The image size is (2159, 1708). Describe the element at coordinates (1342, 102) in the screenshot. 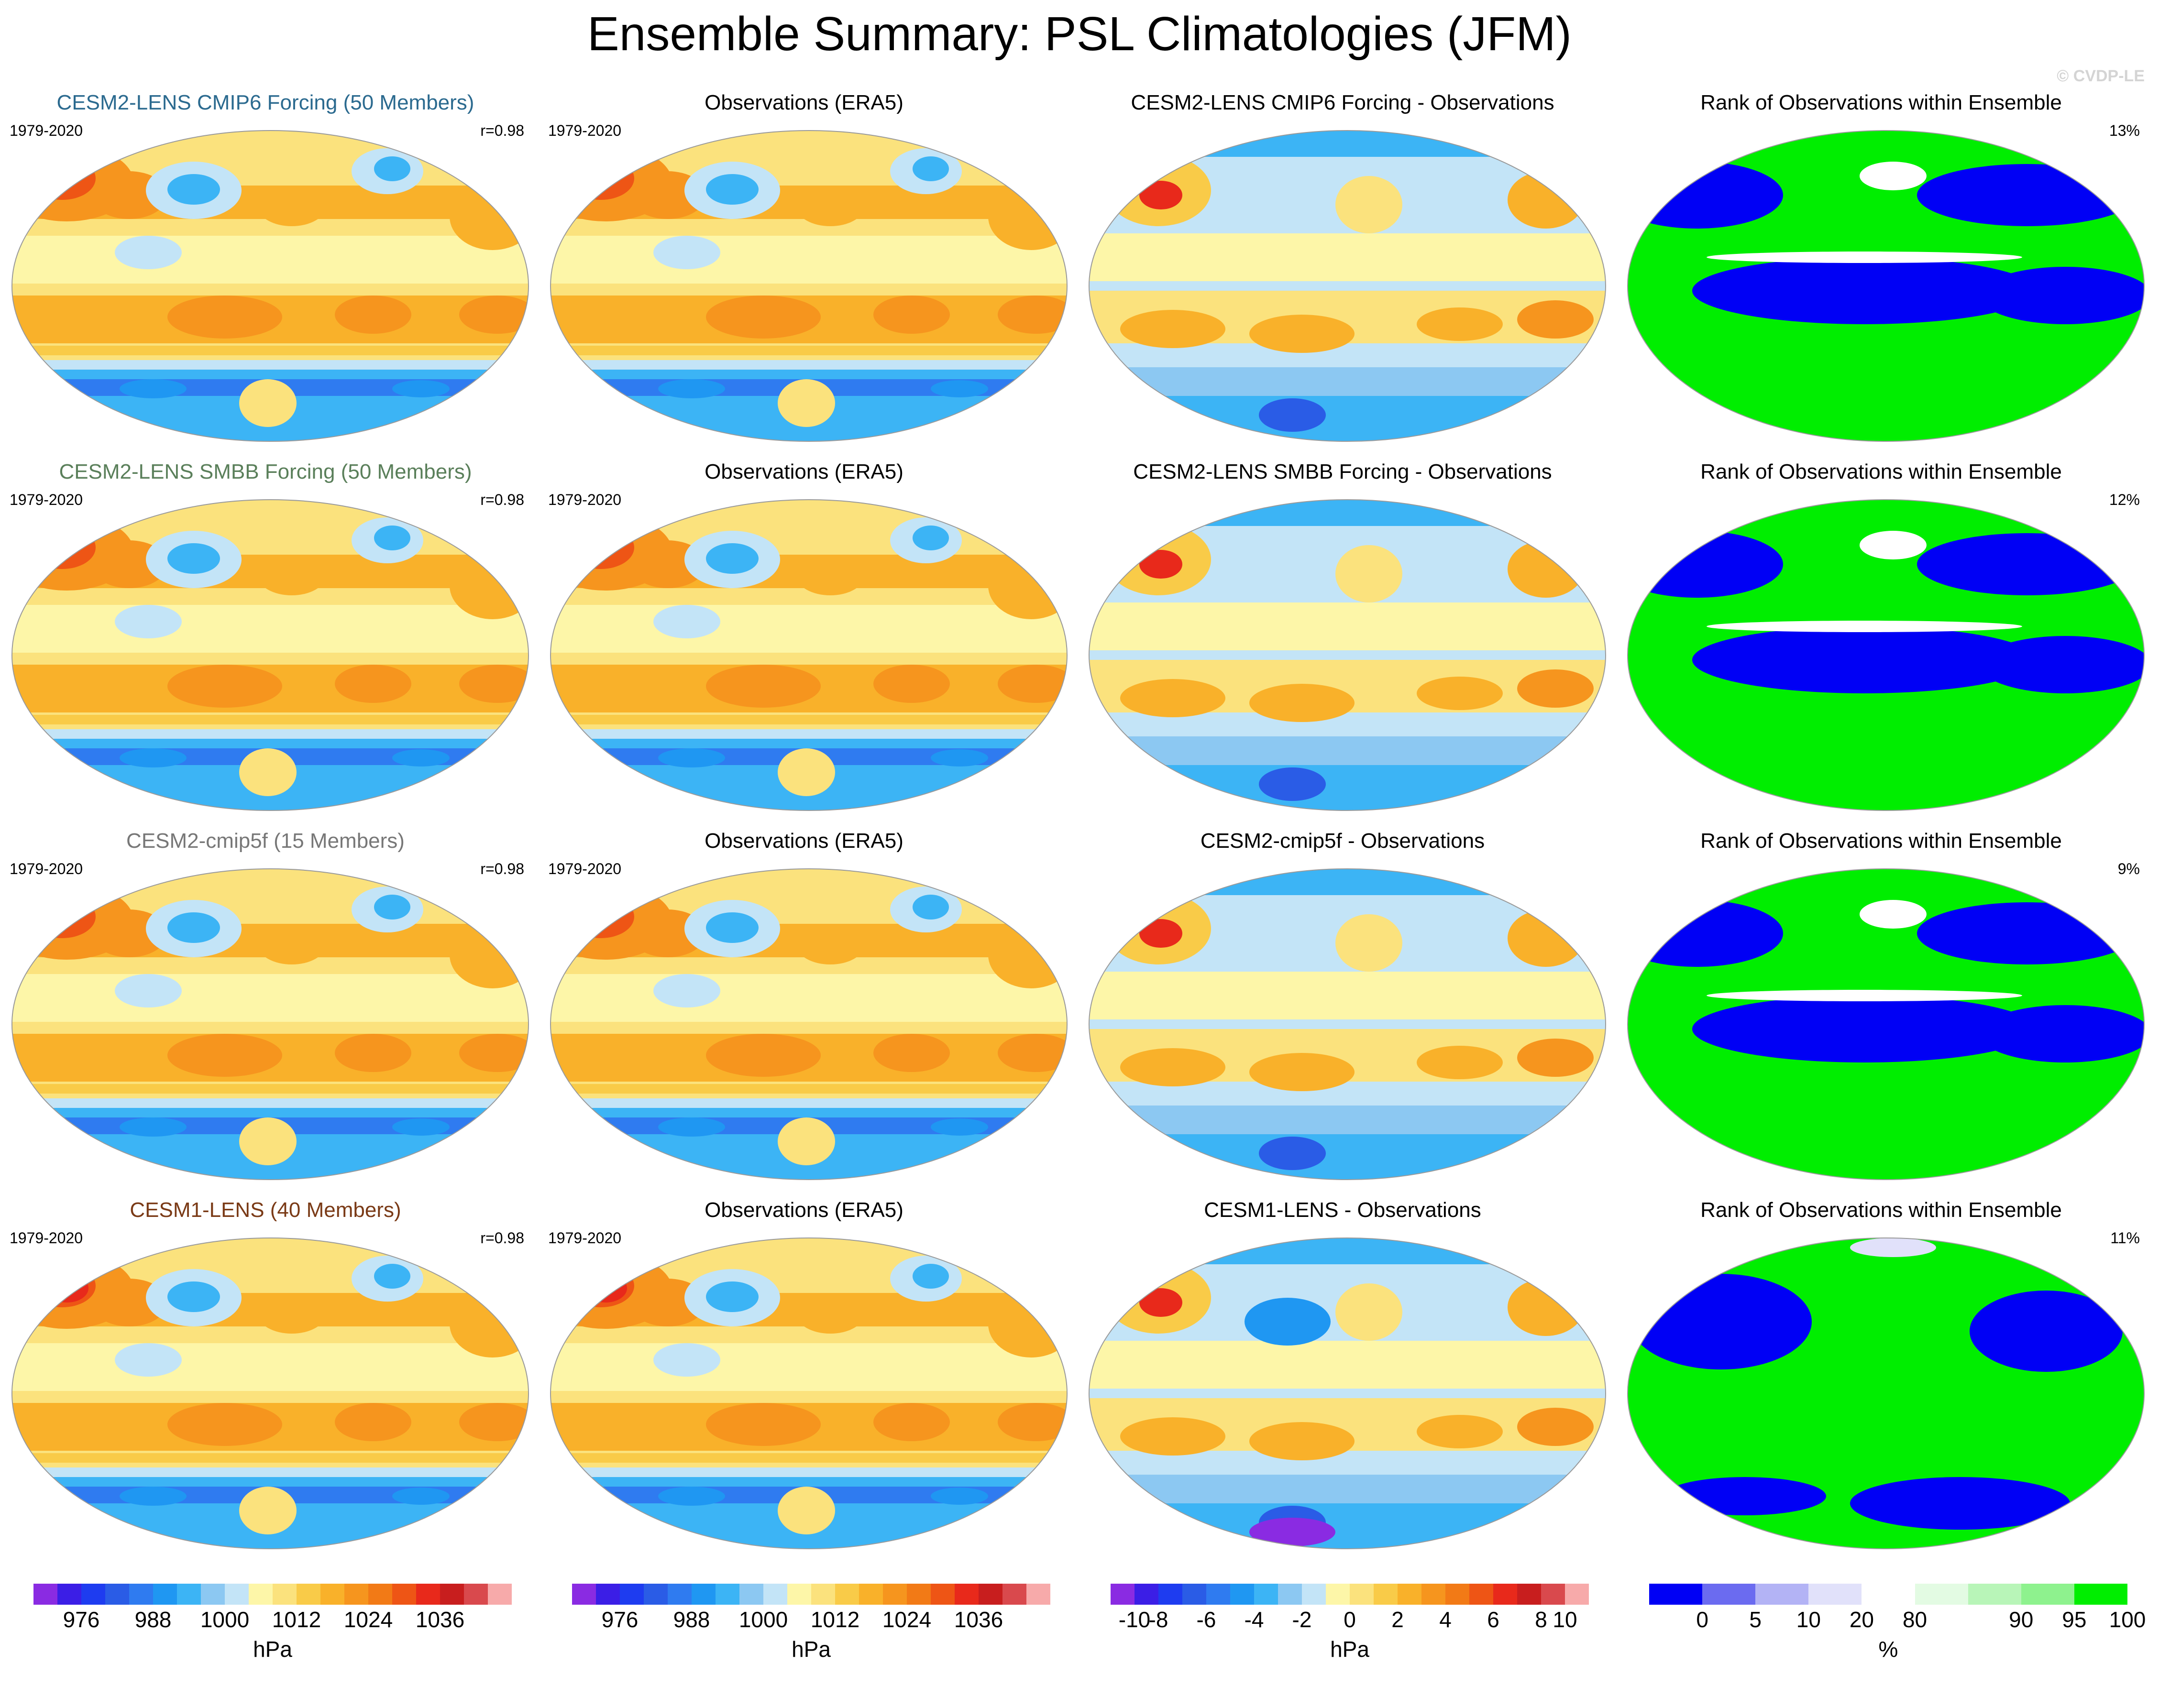

I see `panel-title: CESM2-LENS CMIP6 Forcing - Observations` at that location.